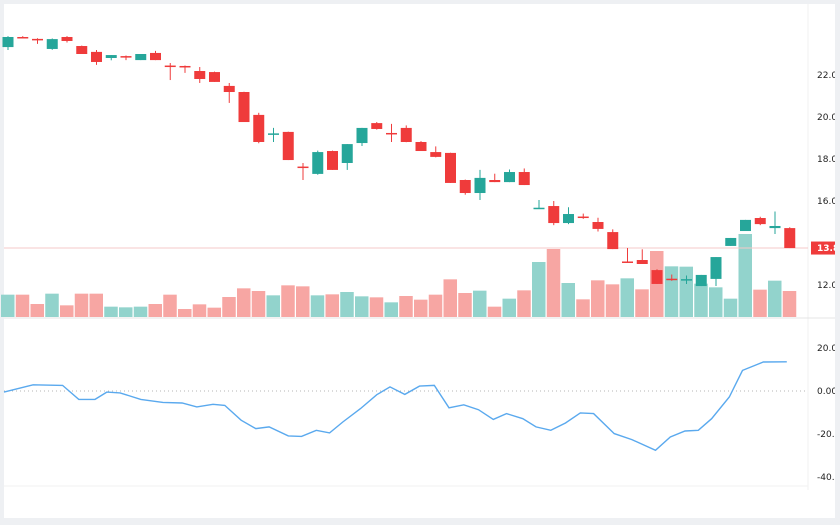 Image resolution: width=840 pixels, height=525 pixels. Describe the element at coordinates (828, 435) in the screenshot. I see `osc-tick-label: -20.0` at that location.